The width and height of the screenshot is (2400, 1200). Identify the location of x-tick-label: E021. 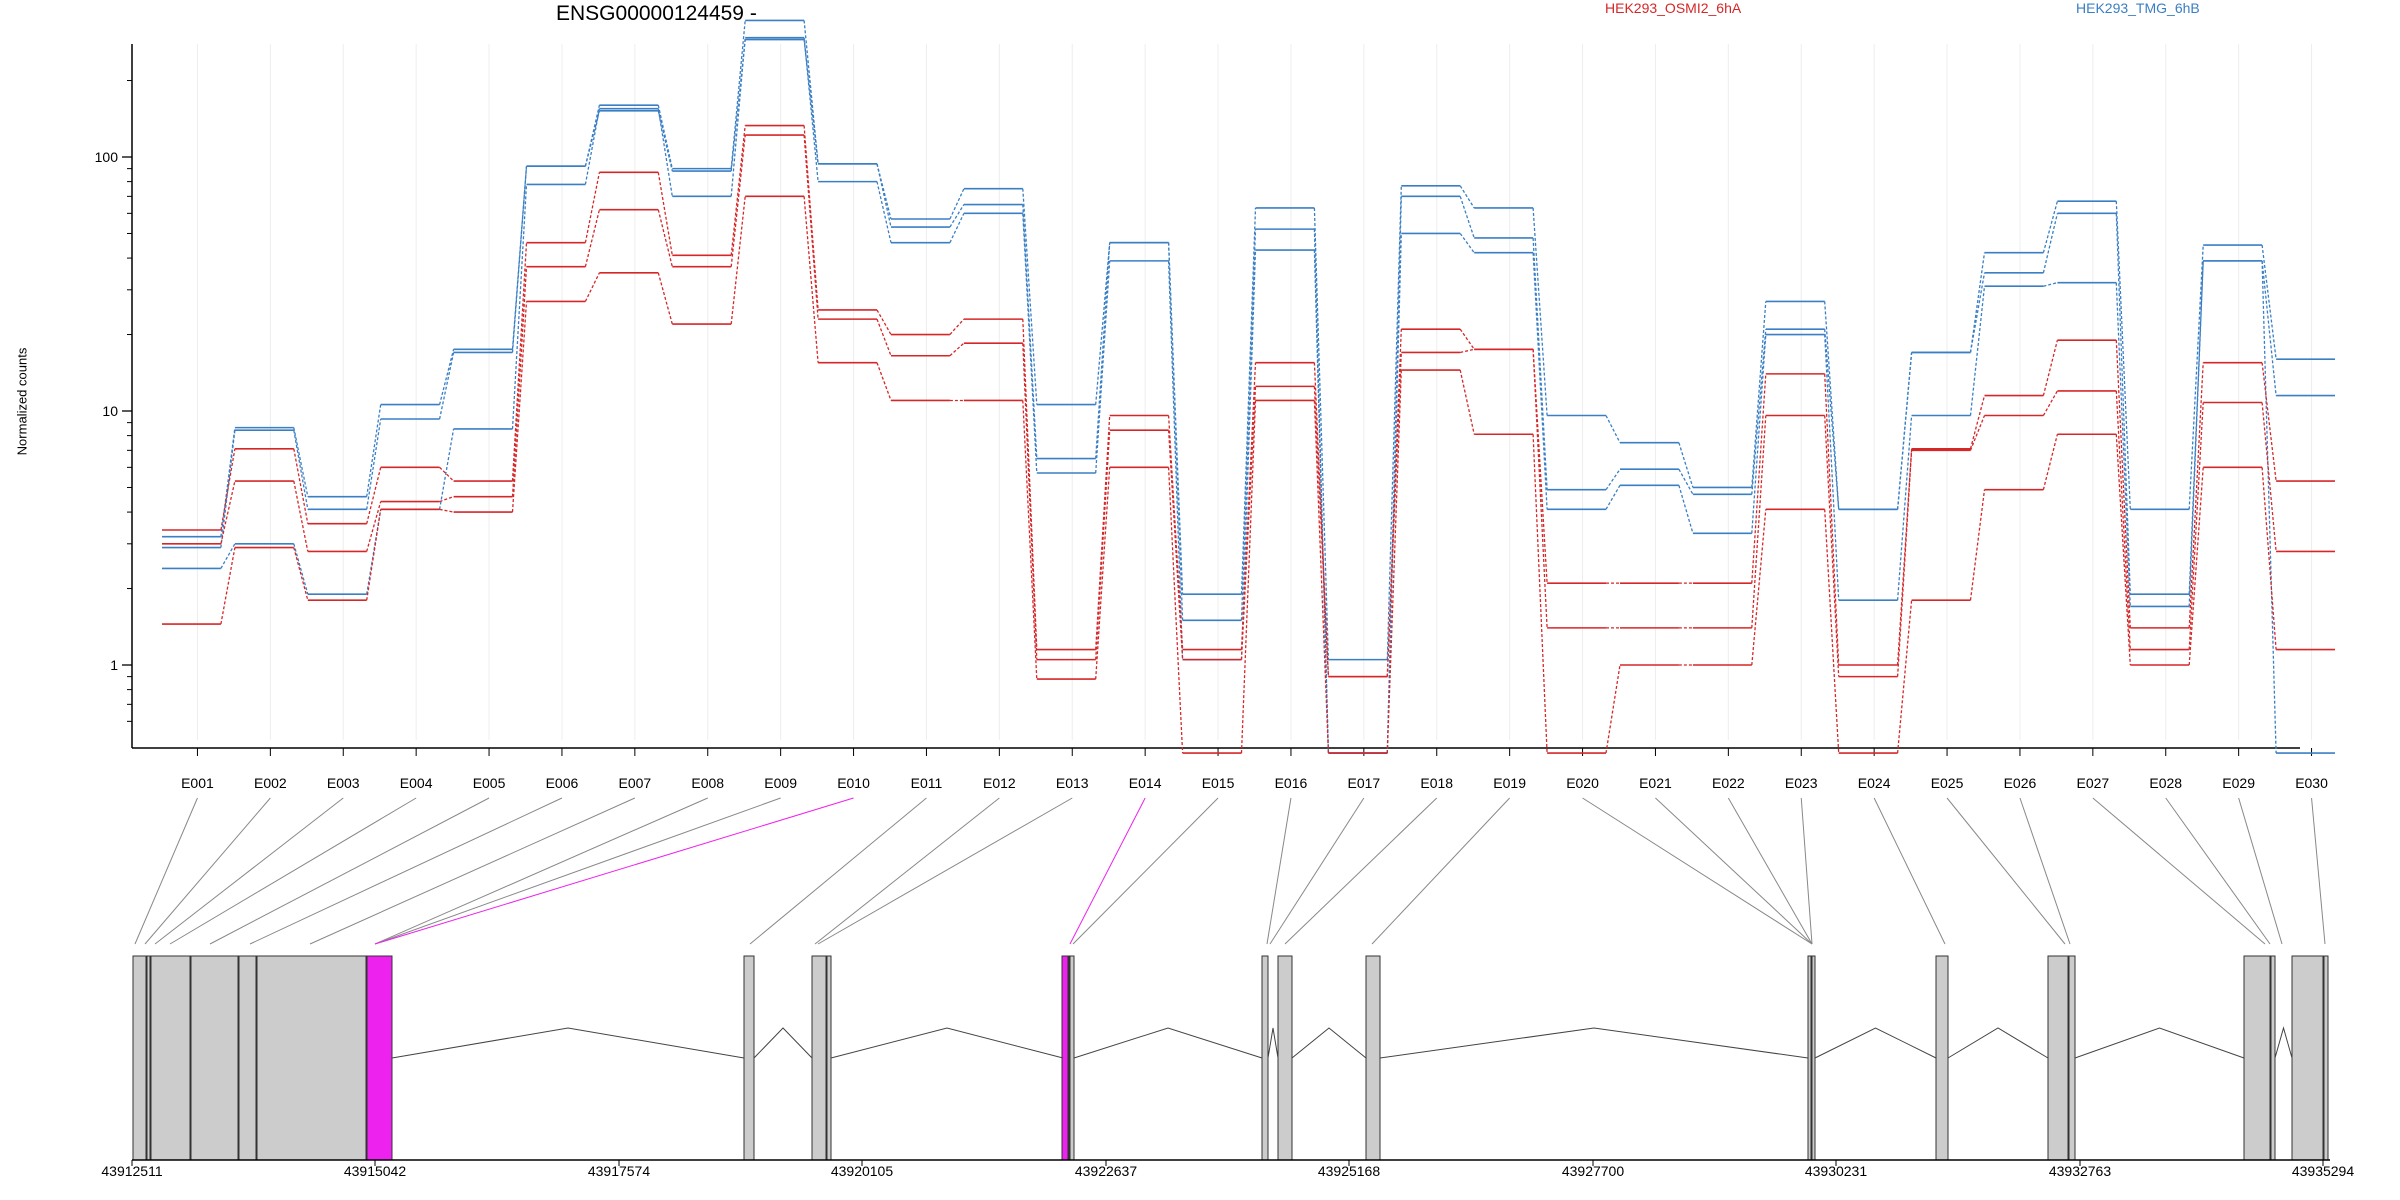
(1655, 783).